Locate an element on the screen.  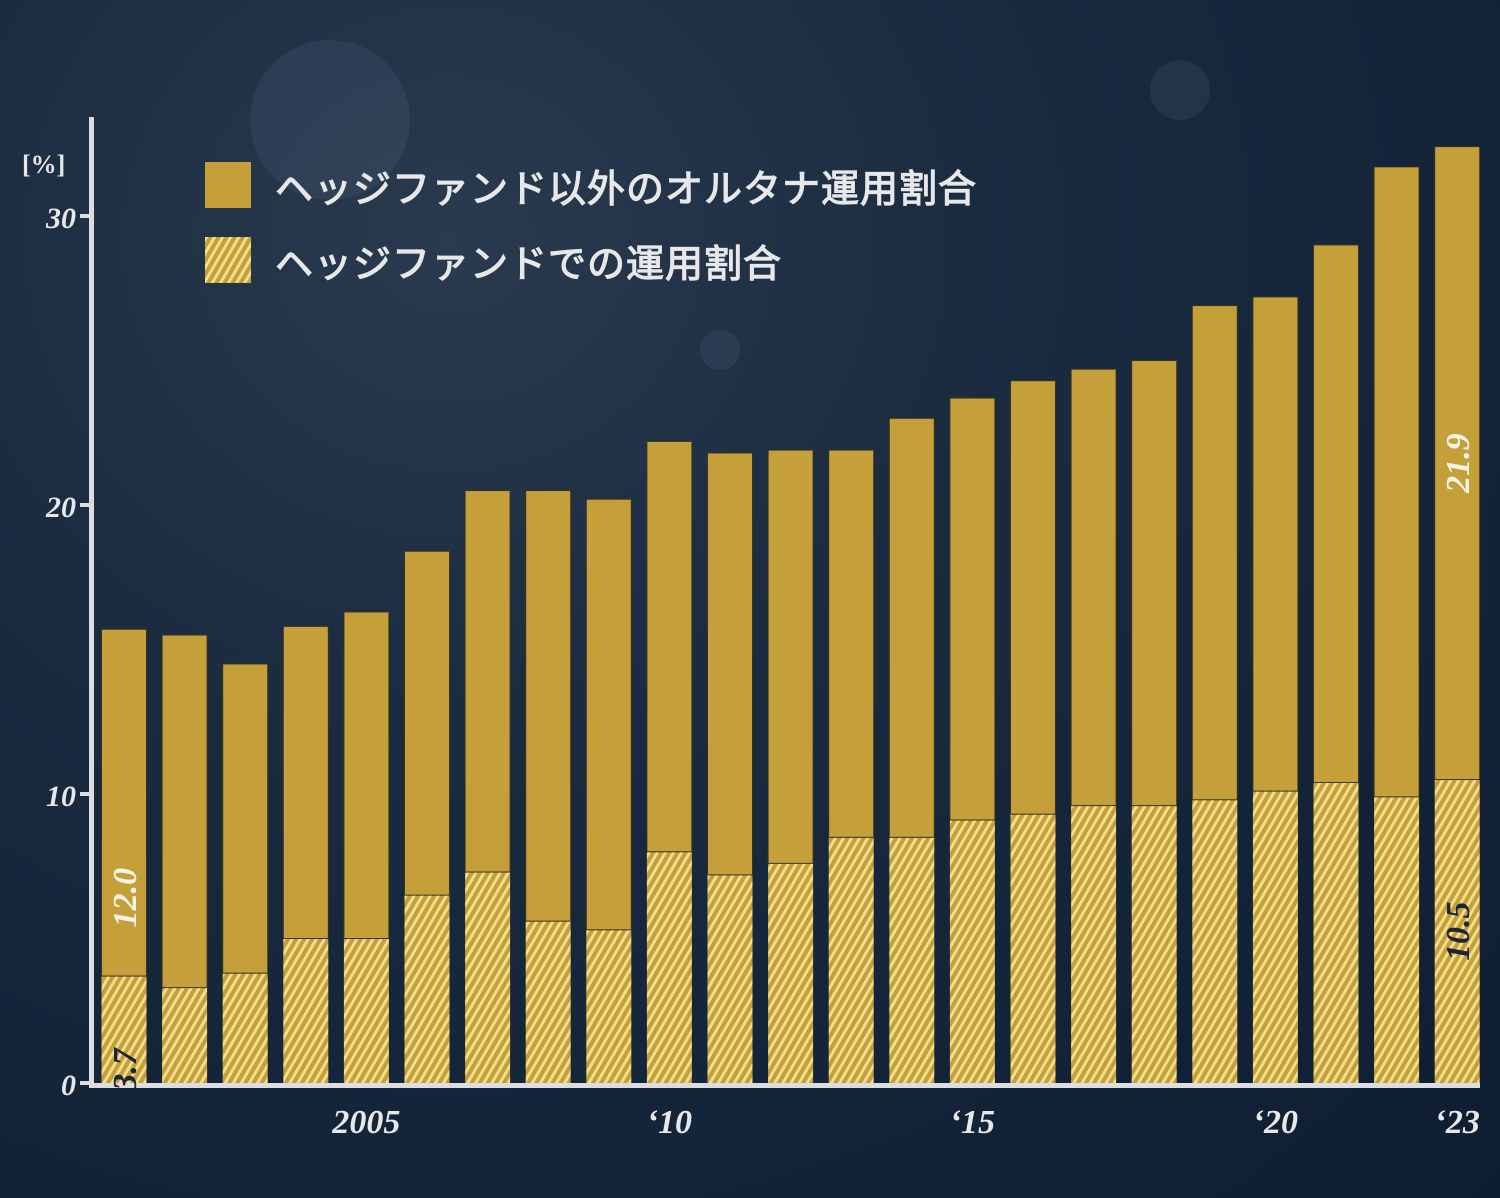
bar-non-hedge-fund-2002 is located at coordinates (184, 811).